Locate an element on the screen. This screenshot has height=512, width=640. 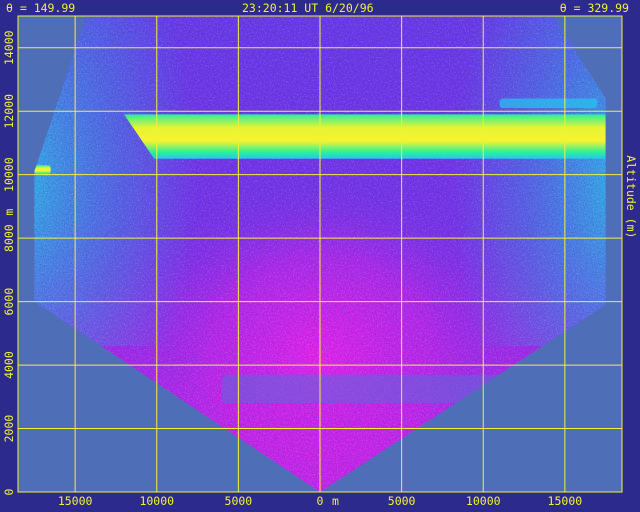
x-tick-labels: 15000 10000 5000 0 5000 10000 15000 is located at coordinates (320, 501).